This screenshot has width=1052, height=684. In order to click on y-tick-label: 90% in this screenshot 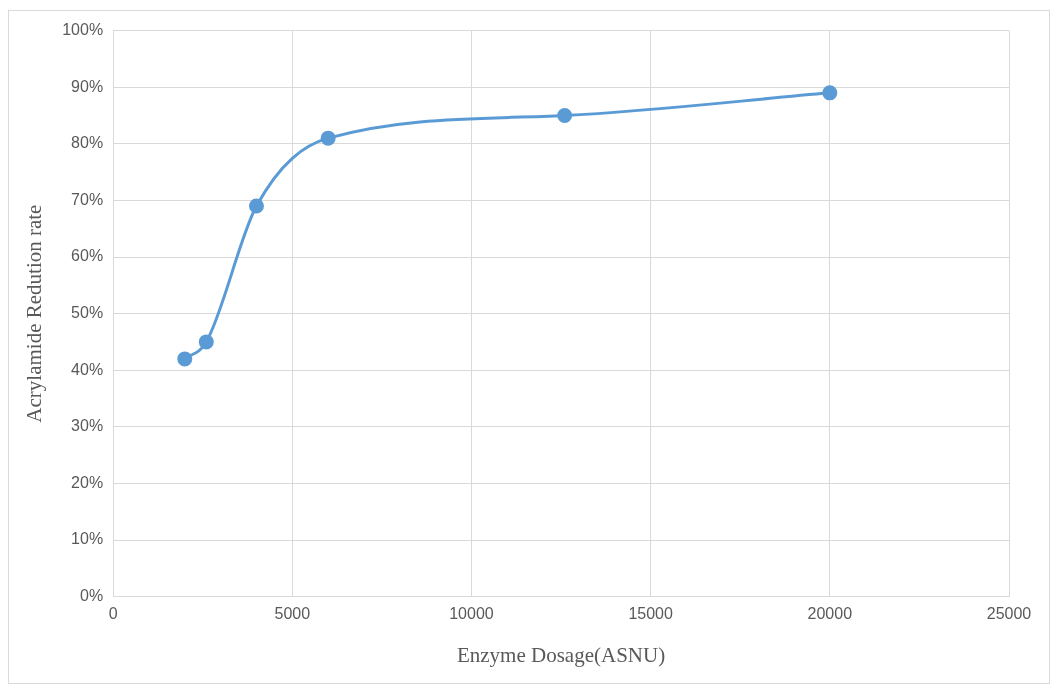, I will do `click(87, 86)`.